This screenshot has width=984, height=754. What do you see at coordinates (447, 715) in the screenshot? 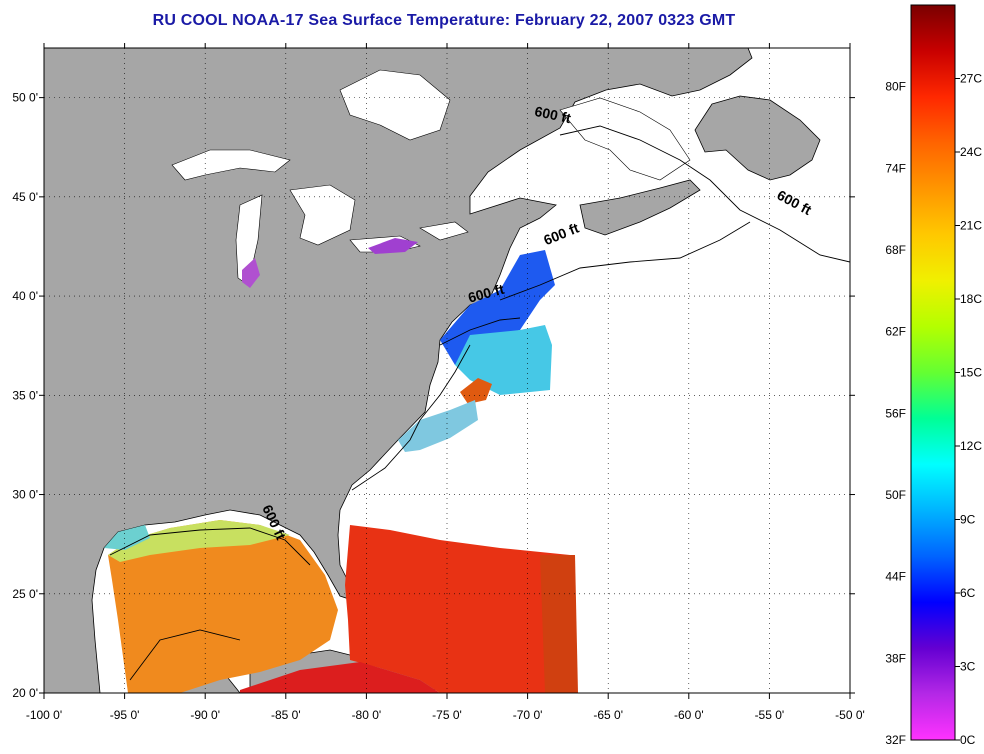
I see `lon-tick-label: -75 0'` at bounding box center [447, 715].